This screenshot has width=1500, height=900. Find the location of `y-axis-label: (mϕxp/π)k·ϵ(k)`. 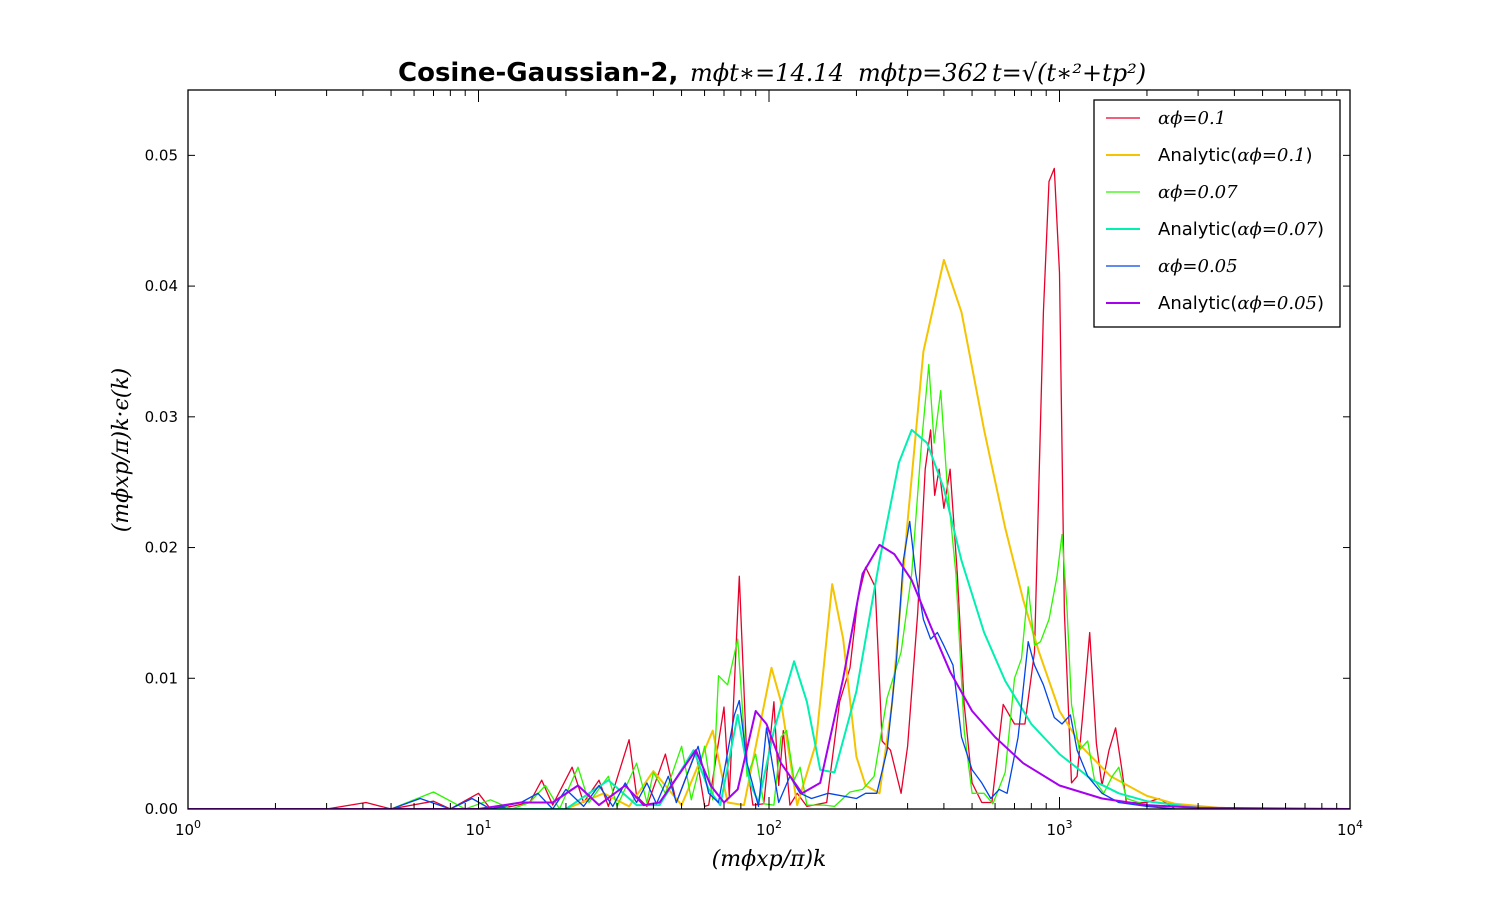

y-axis-label: (mϕxp/π)k·ϵ(k) is located at coordinates (121, 450).